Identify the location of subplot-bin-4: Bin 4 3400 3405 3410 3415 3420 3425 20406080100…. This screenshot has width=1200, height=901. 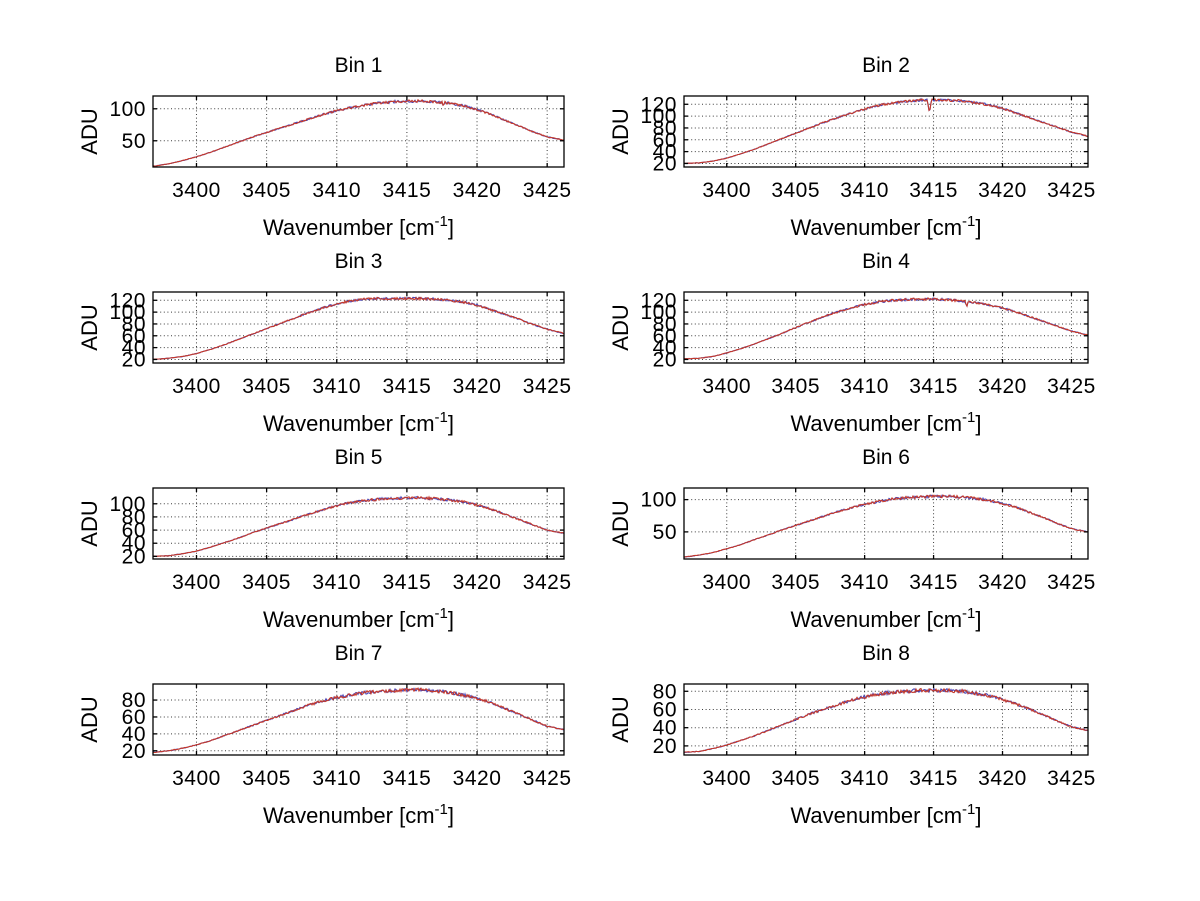
(851, 343).